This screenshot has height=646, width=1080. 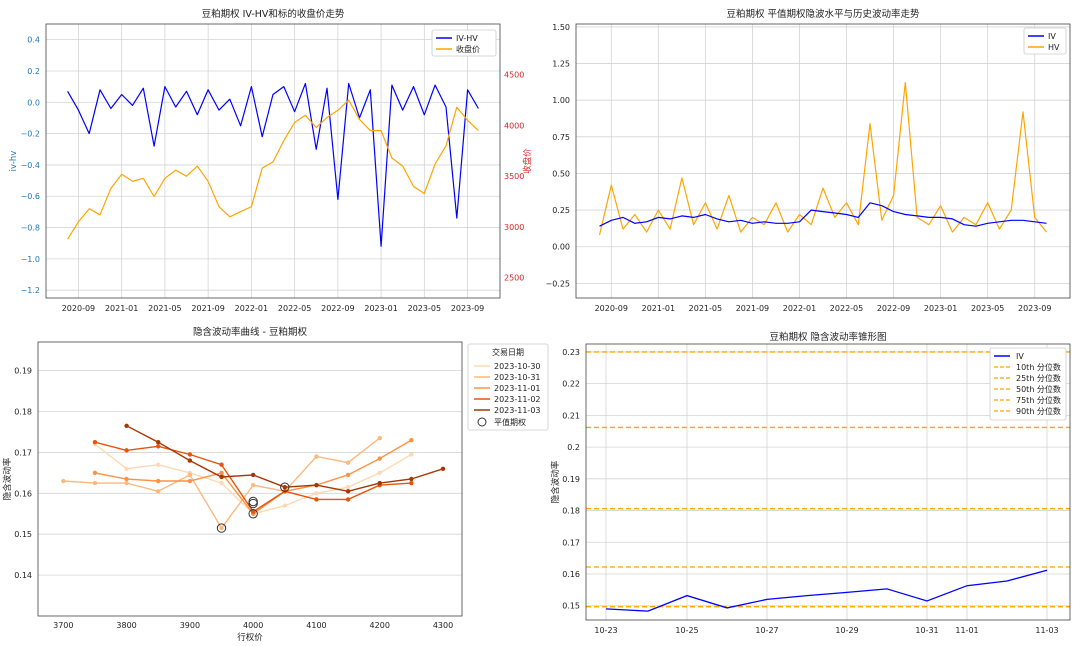 I want to click on y2-tick-label: 3500, so click(x=514, y=176).